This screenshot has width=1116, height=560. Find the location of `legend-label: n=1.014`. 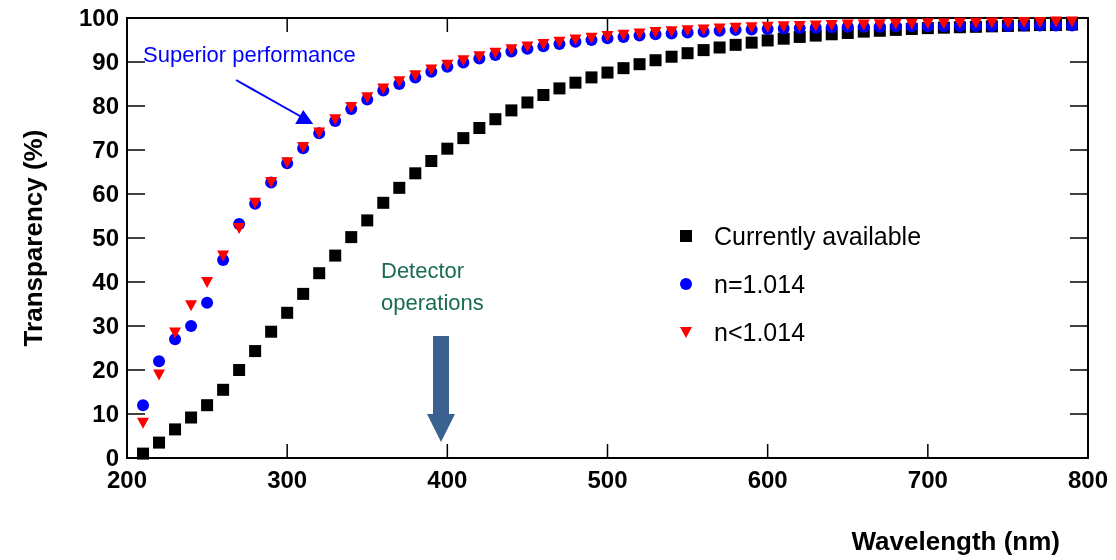

legend-label: n=1.014 is located at coordinates (760, 284).